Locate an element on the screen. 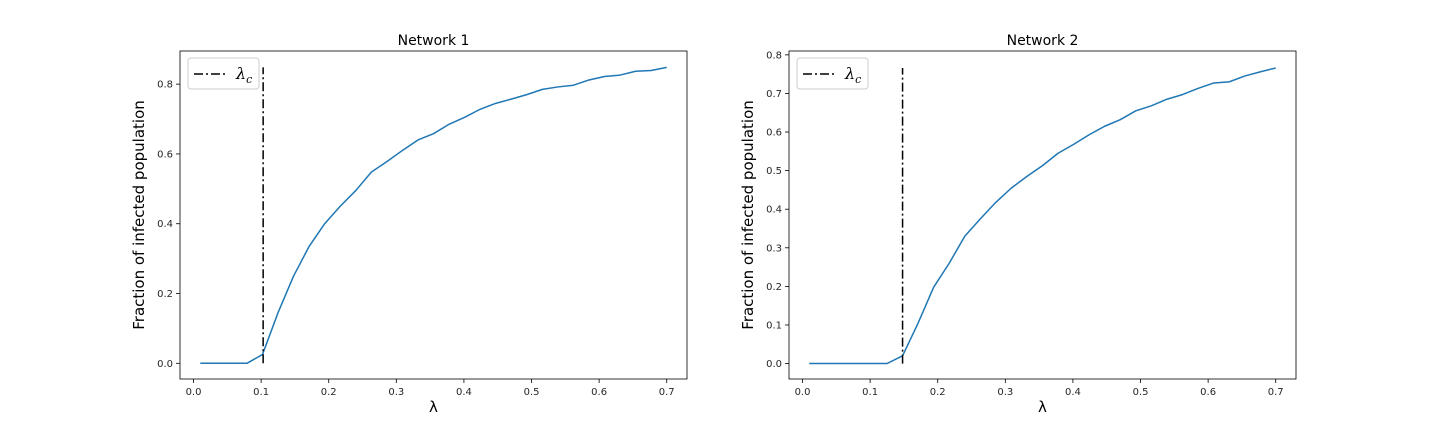 The height and width of the screenshot is (432, 1440). y-tick-label: 0.5 is located at coordinates (774, 171).